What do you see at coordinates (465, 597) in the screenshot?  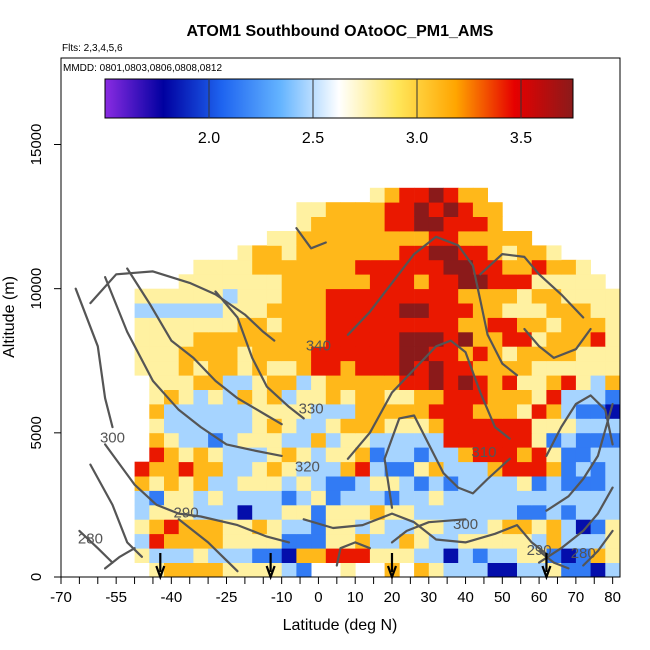 I see `x-tick-label: 40` at bounding box center [465, 597].